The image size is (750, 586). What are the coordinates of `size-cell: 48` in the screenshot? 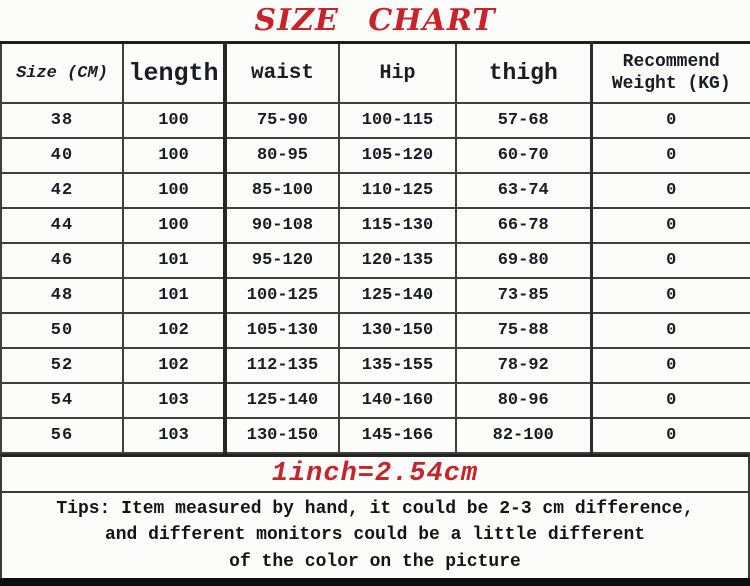 It's located at (62, 295).